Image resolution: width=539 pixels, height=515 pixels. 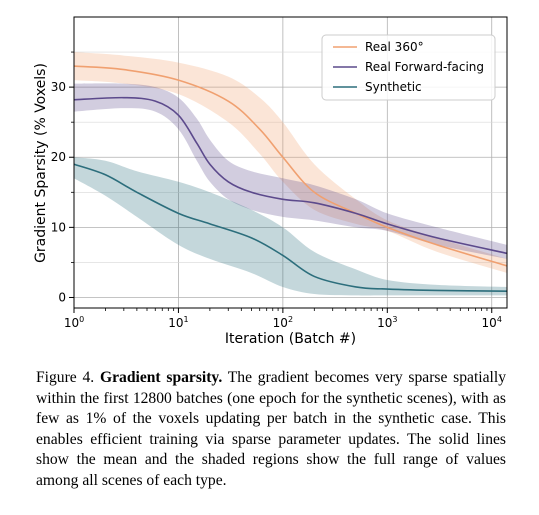 I want to click on legend-box, so click(x=408, y=67).